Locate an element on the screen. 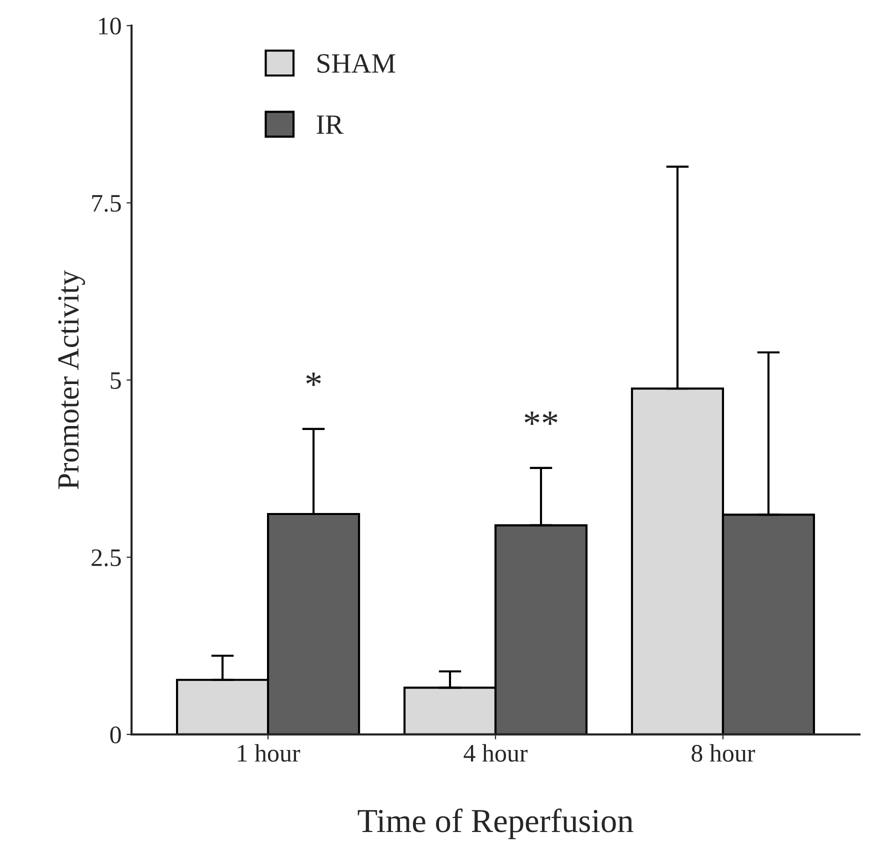  annotation: ** is located at coordinates (541, 418).